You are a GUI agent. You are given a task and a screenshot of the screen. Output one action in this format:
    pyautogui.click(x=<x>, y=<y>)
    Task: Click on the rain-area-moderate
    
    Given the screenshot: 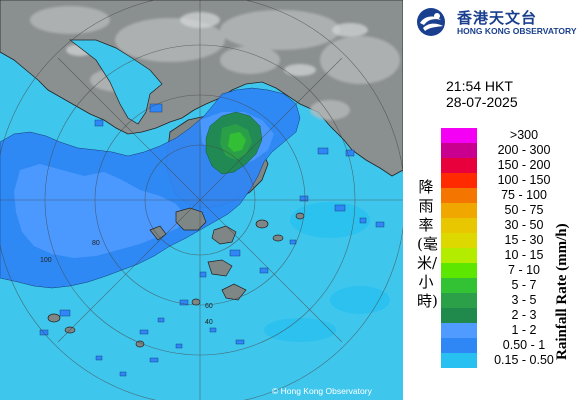 What is the action you would take?
    pyautogui.click(x=100, y=211)
    